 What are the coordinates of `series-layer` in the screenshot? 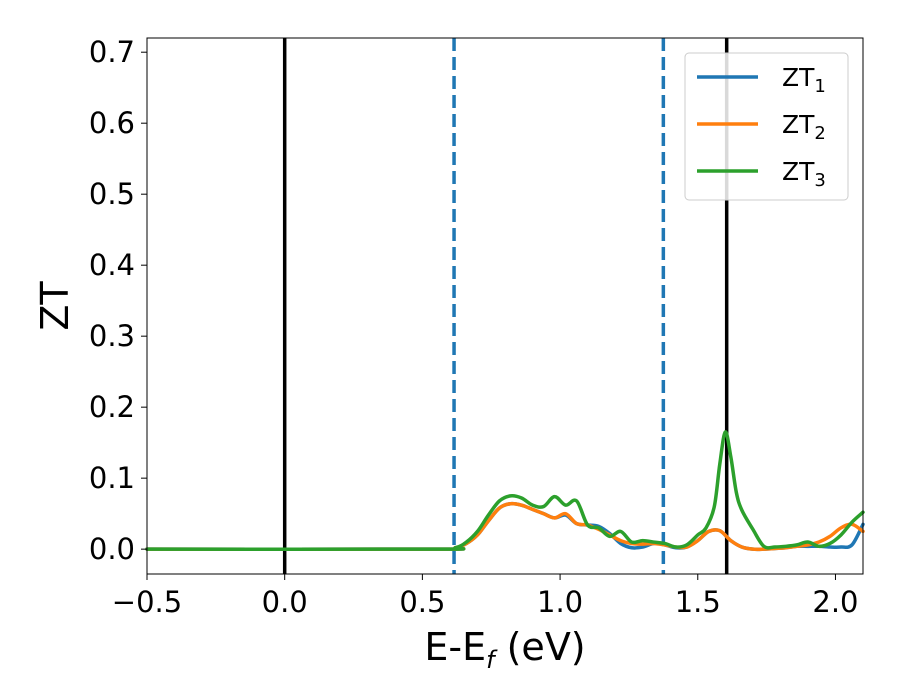 It's located at (505, 491).